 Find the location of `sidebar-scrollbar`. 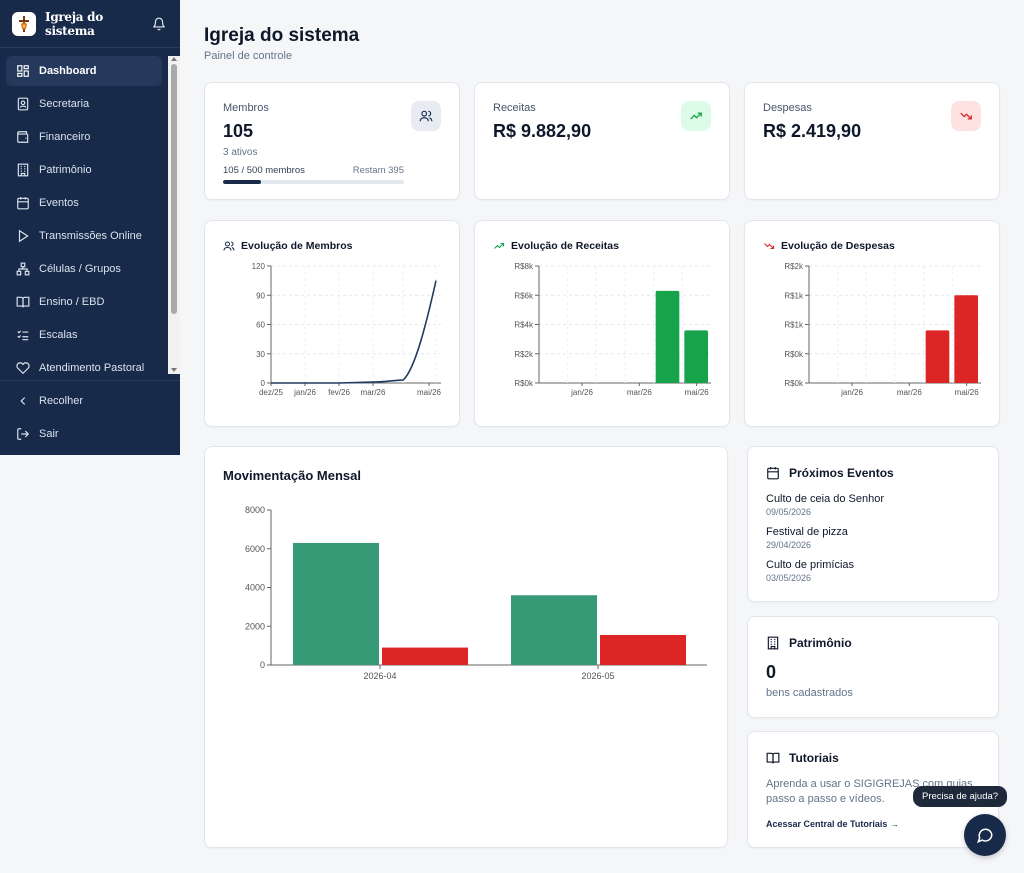

sidebar-scrollbar is located at coordinates (174, 215).